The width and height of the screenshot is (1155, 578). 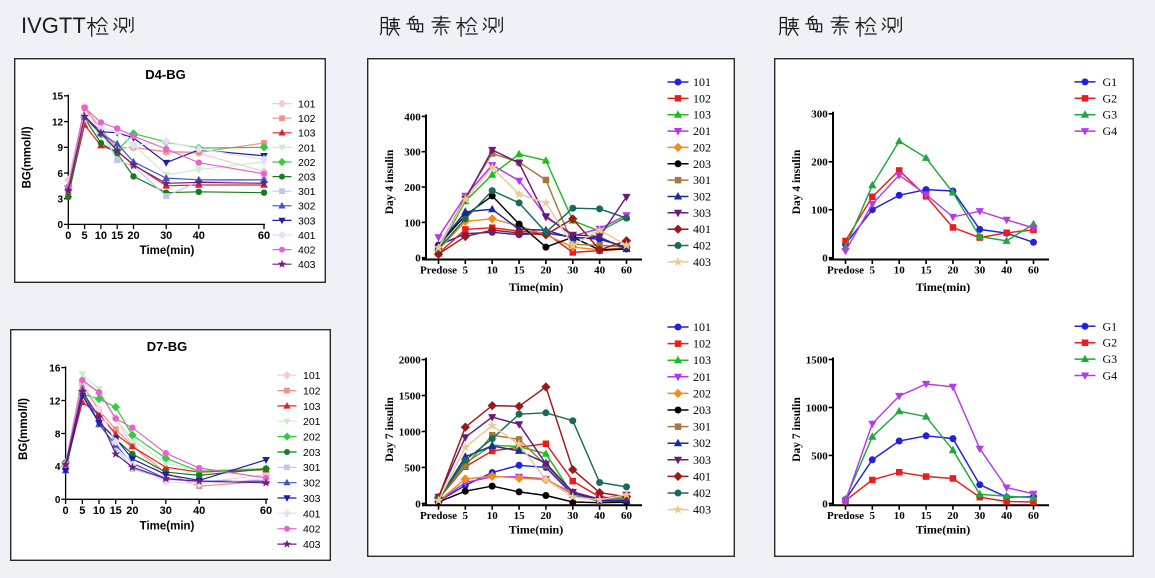 What do you see at coordinates (412, 223) in the screenshot?
I see `svg-text: 100` at bounding box center [412, 223].